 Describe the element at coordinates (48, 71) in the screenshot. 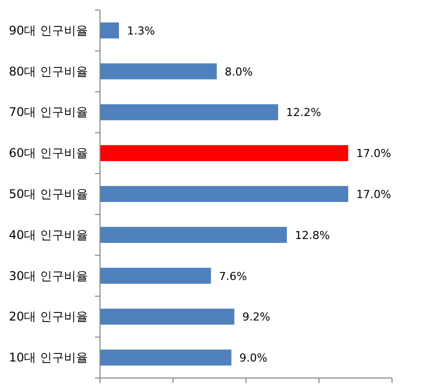

I see `y-tick-label: 80대 인구비율` at that location.